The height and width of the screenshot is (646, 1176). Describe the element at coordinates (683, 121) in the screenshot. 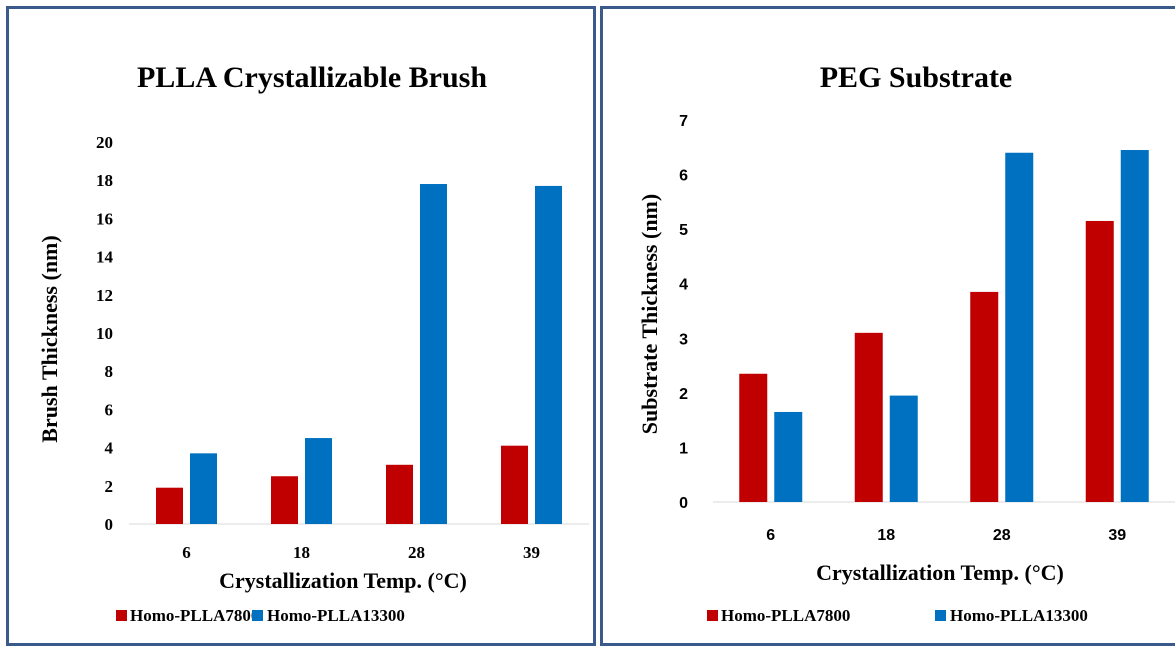

I see `y-tick-label: 7` at that location.